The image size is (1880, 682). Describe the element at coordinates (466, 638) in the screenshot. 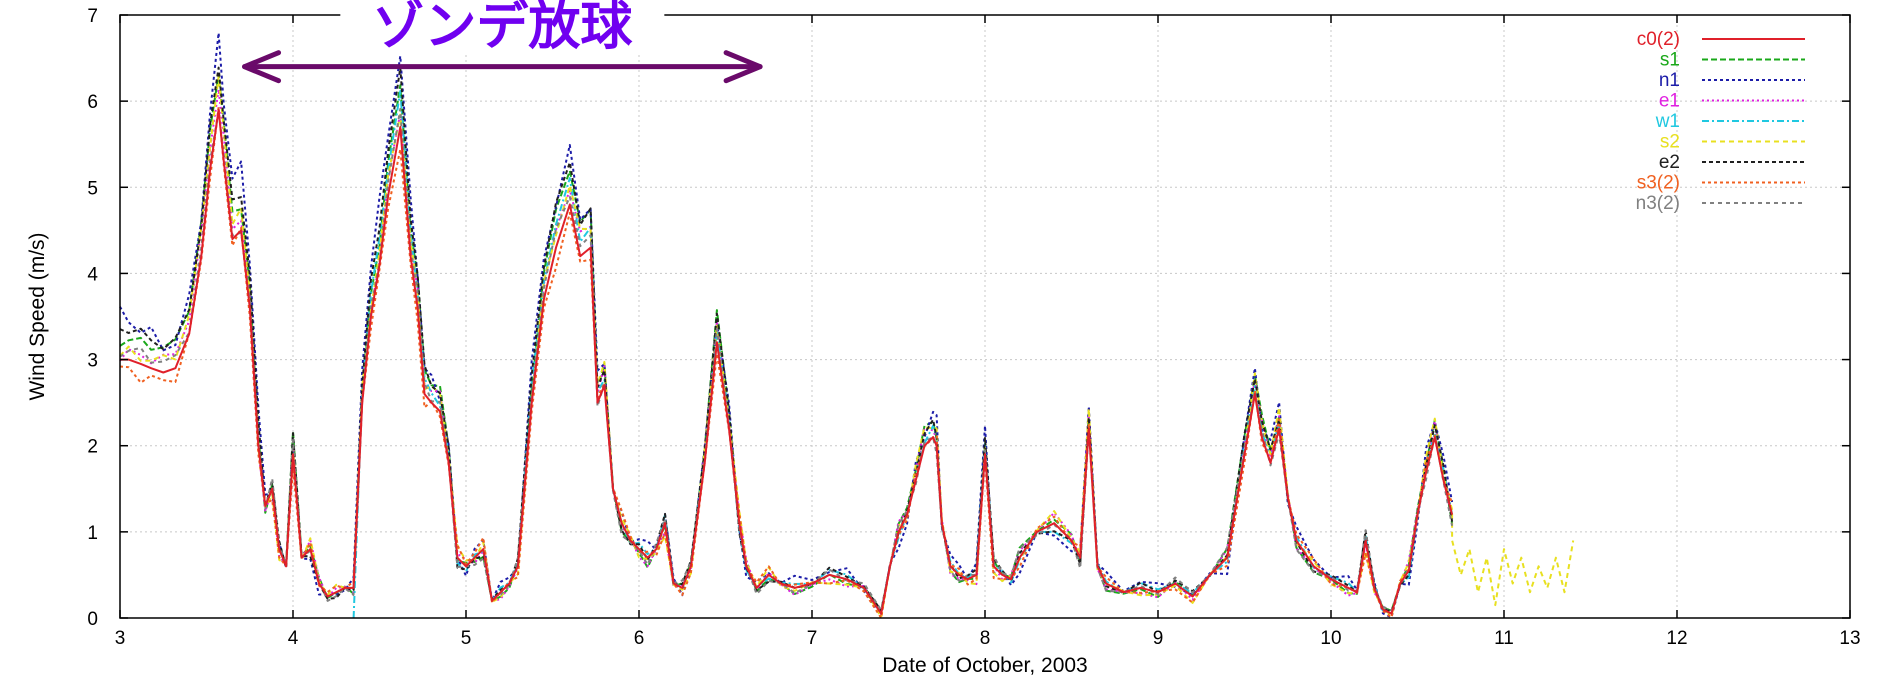

I see `x-tick-label: 5` at that location.